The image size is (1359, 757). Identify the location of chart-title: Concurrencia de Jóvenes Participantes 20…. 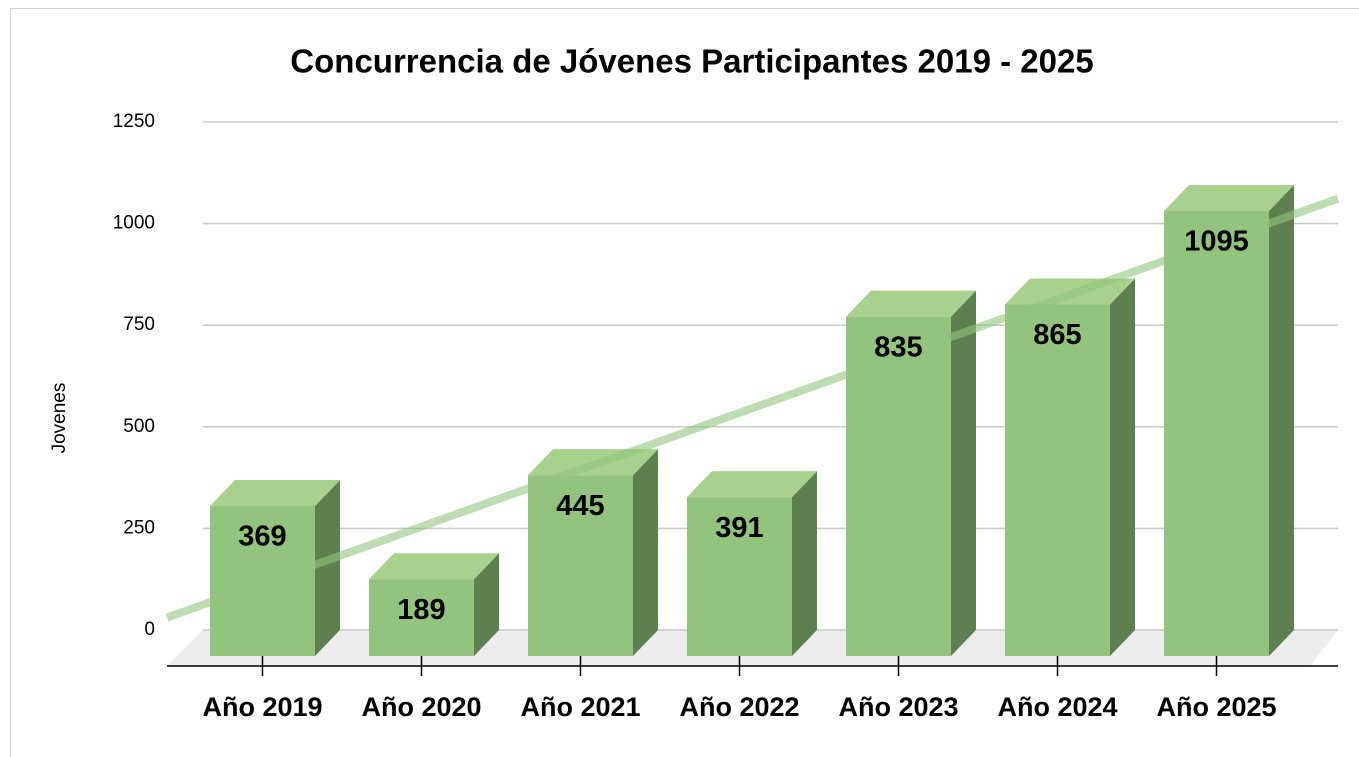
(691, 61).